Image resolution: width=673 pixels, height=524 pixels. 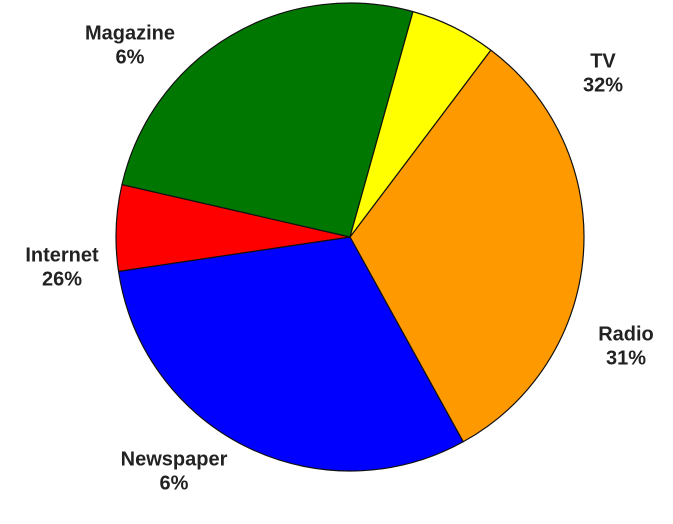 I want to click on slice-value-newspaper: 6%, so click(x=174, y=483).